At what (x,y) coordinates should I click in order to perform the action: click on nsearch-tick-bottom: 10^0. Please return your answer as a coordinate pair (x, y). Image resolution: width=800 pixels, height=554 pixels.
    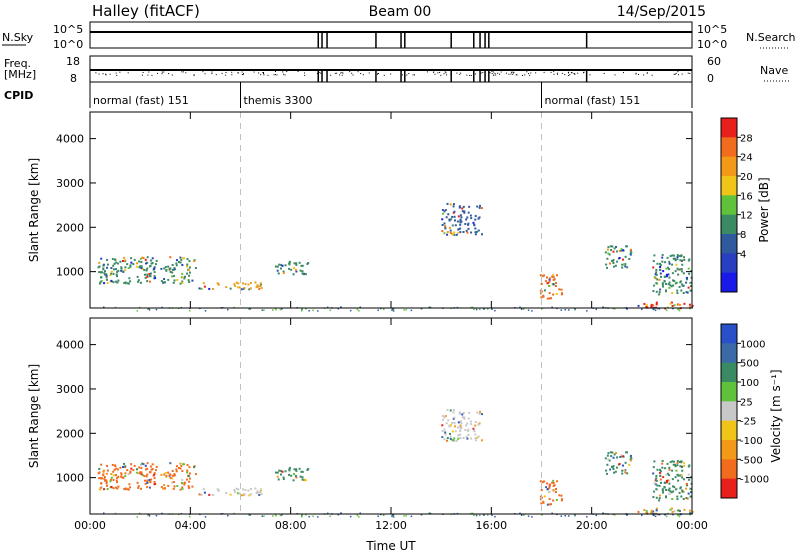
    Looking at the image, I should click on (712, 44).